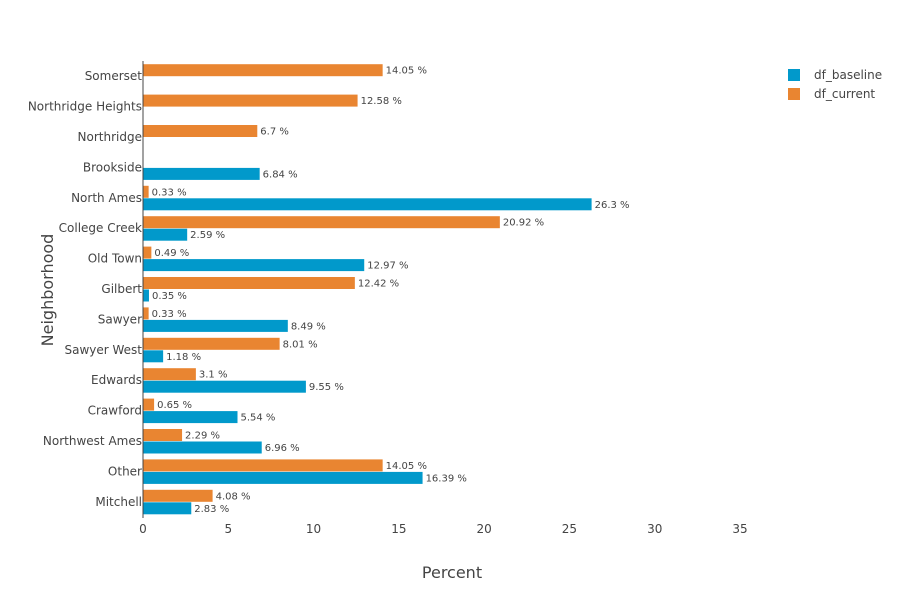  What do you see at coordinates (326, 387) in the screenshot?
I see `data-label-df_baseline: 9.55 %` at bounding box center [326, 387].